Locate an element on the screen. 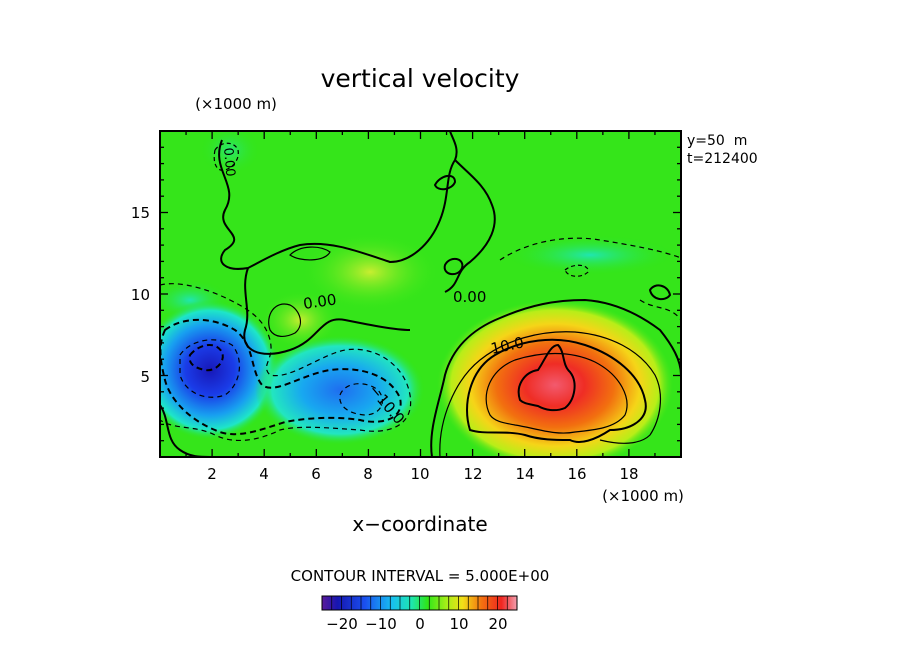 The width and height of the screenshot is (904, 654). colorbar-separators is located at coordinates (419, 603).